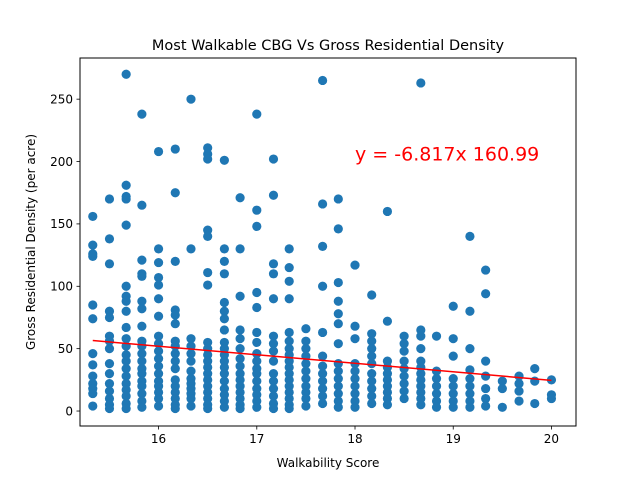 This screenshot has height=480, width=640. What do you see at coordinates (322, 360) in the screenshot?
I see `regression-line-group` at bounding box center [322, 360].